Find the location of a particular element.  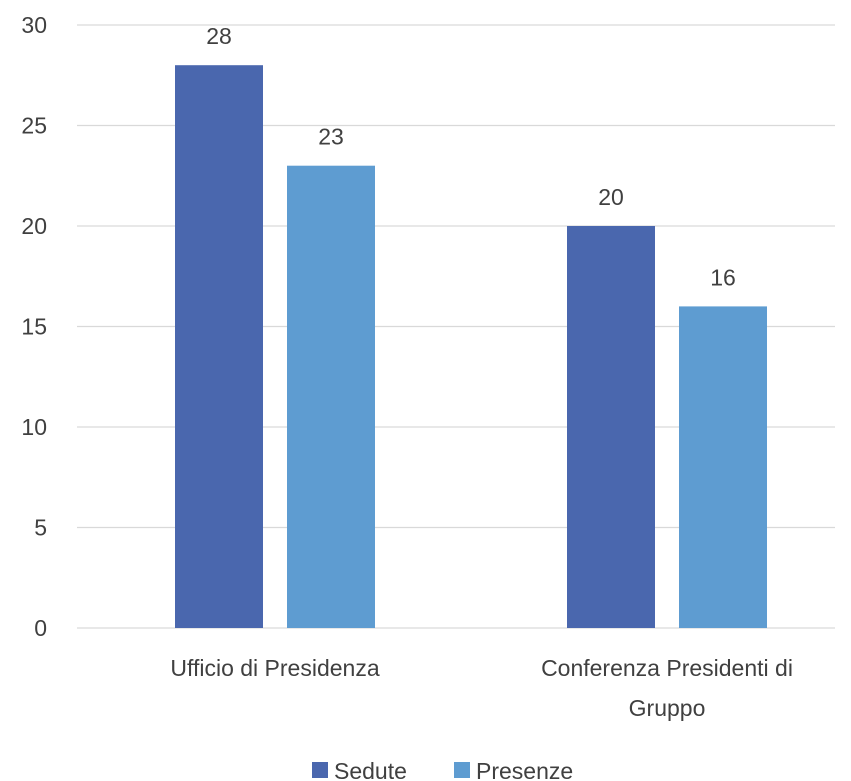

y-tick-label: 25 is located at coordinates (34, 126).